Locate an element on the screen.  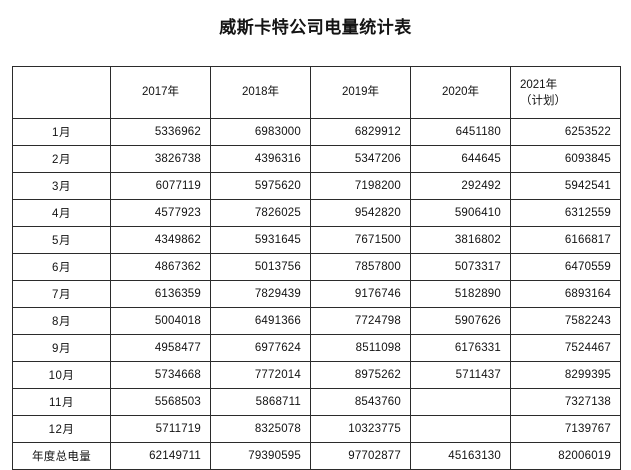
column-header-2019: 2019年 is located at coordinates (360, 92).